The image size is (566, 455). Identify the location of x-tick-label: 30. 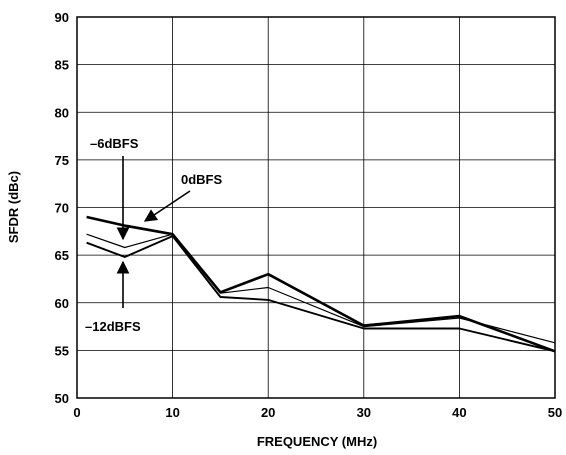
(364, 412).